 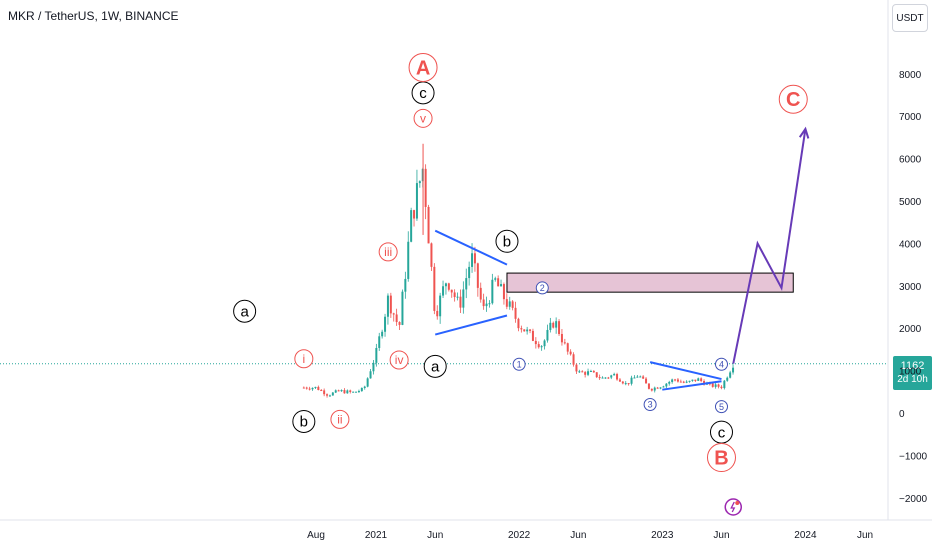 I want to click on y-tick-label: 8000, so click(x=910, y=75).